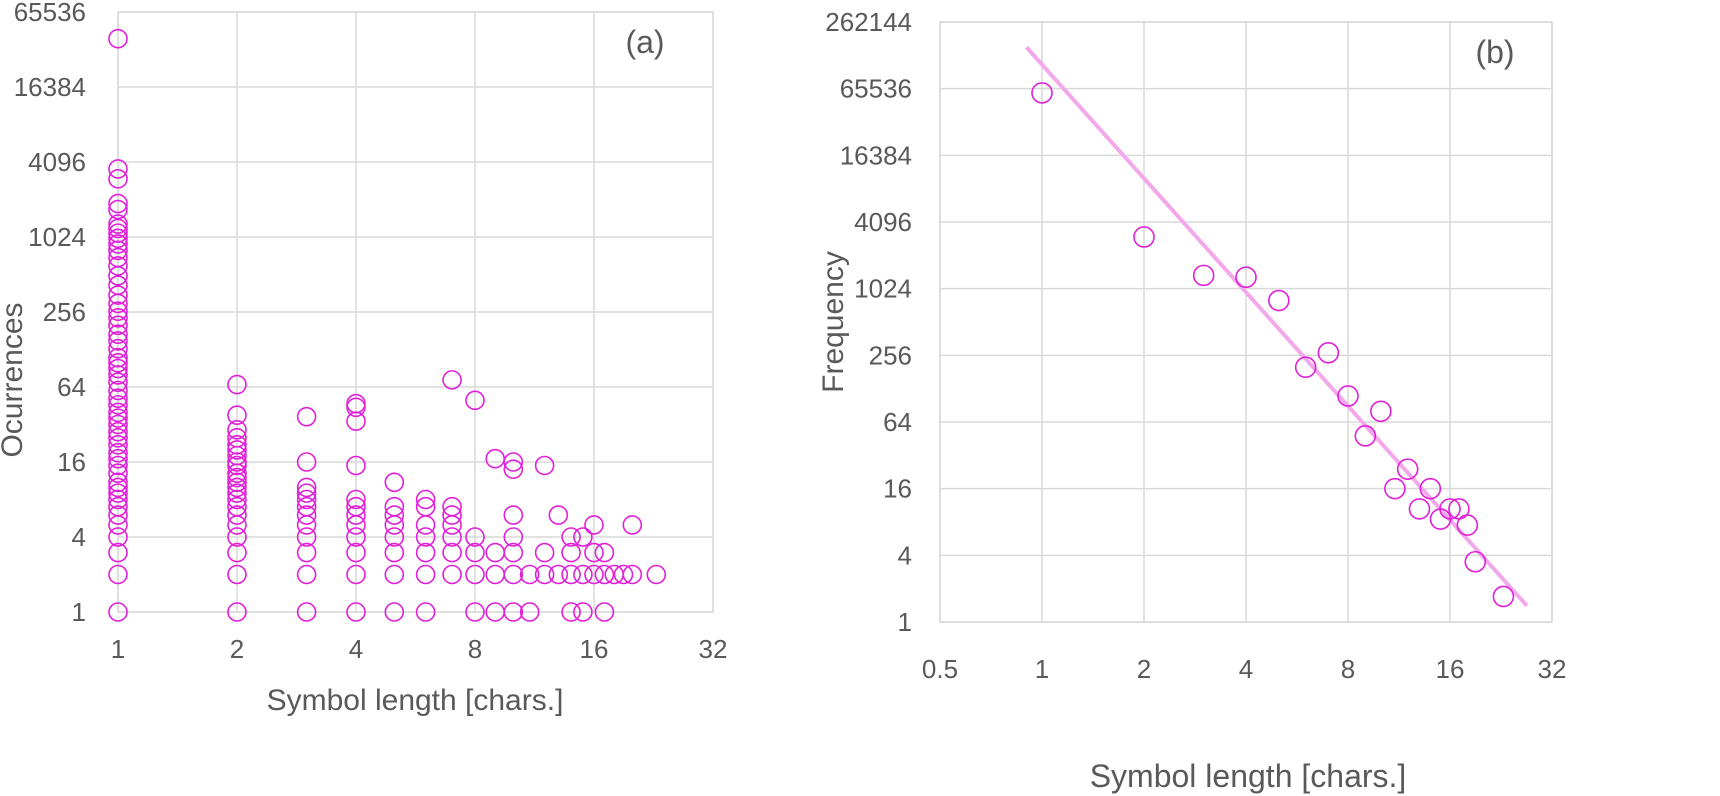 Image resolution: width=1720 pixels, height=796 pixels. What do you see at coordinates (644, 42) in the screenshot?
I see `panel-label-a: (a)` at bounding box center [644, 42].